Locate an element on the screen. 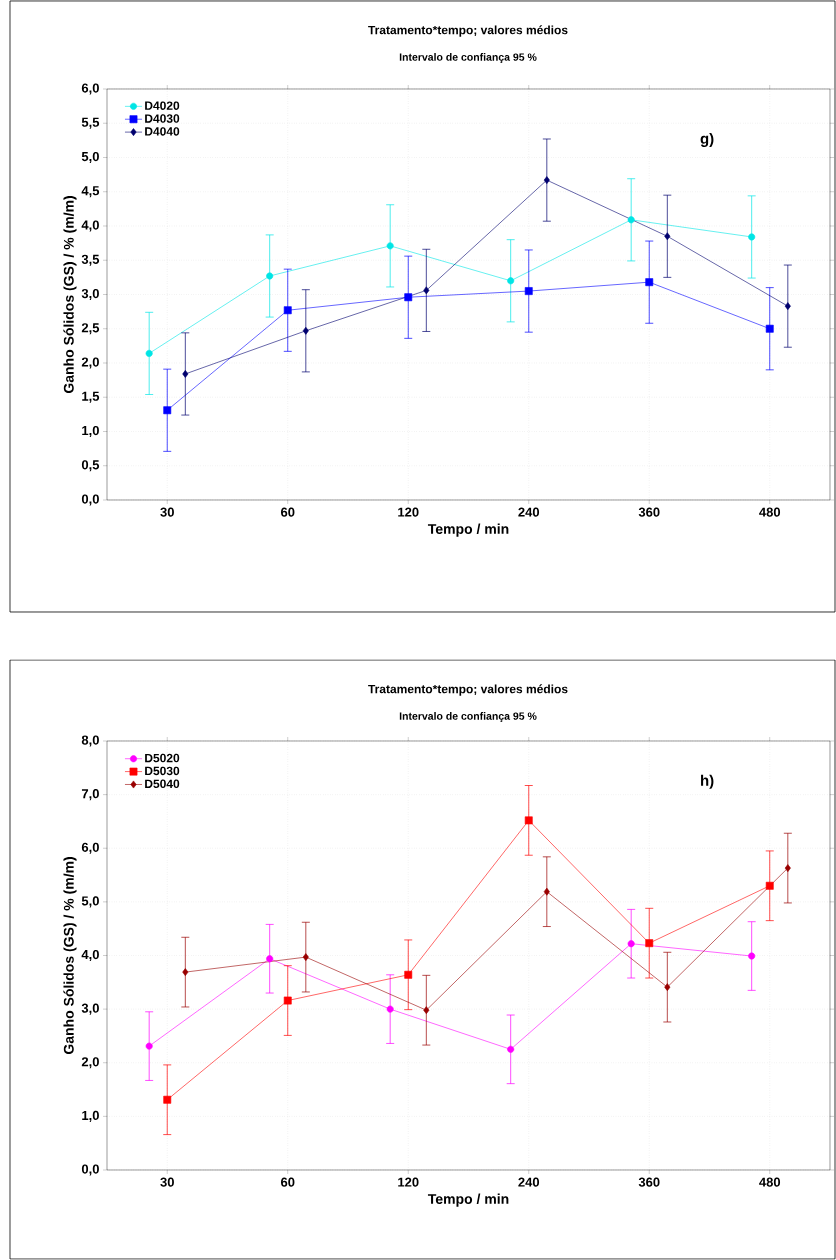 This screenshot has width=836, height=1260. legend-label: D4020 is located at coordinates (162, 105).